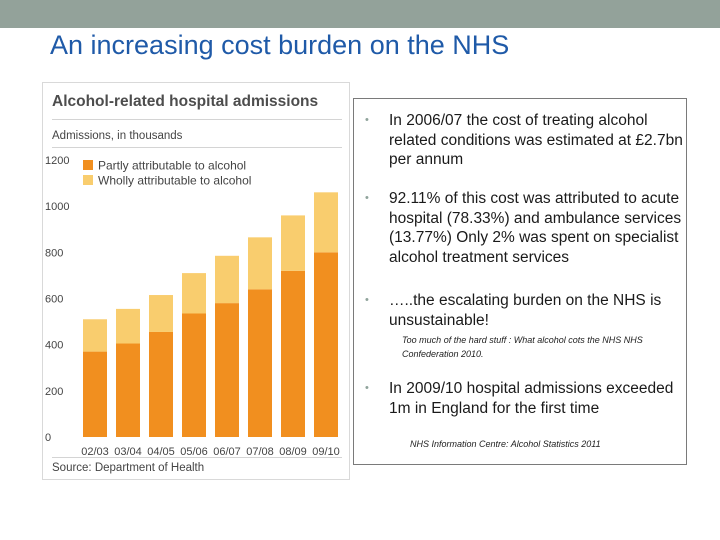  What do you see at coordinates (174, 181) in the screenshot?
I see `legend-label: Wholly attributable to alcohol` at bounding box center [174, 181].